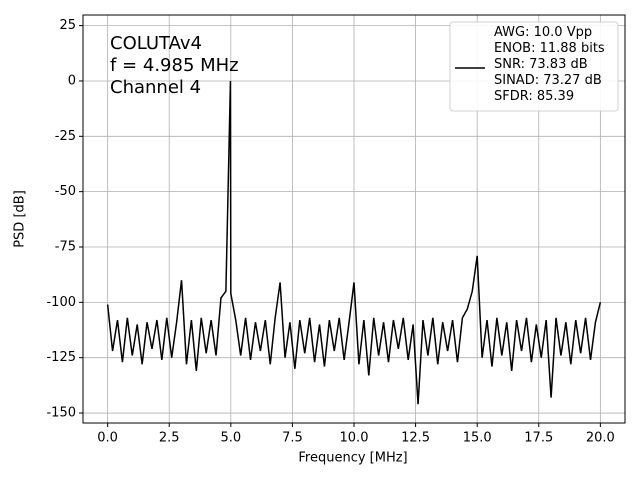  Describe the element at coordinates (174, 65) in the screenshot. I see `annotation: f = 4.985 MHz` at that location.